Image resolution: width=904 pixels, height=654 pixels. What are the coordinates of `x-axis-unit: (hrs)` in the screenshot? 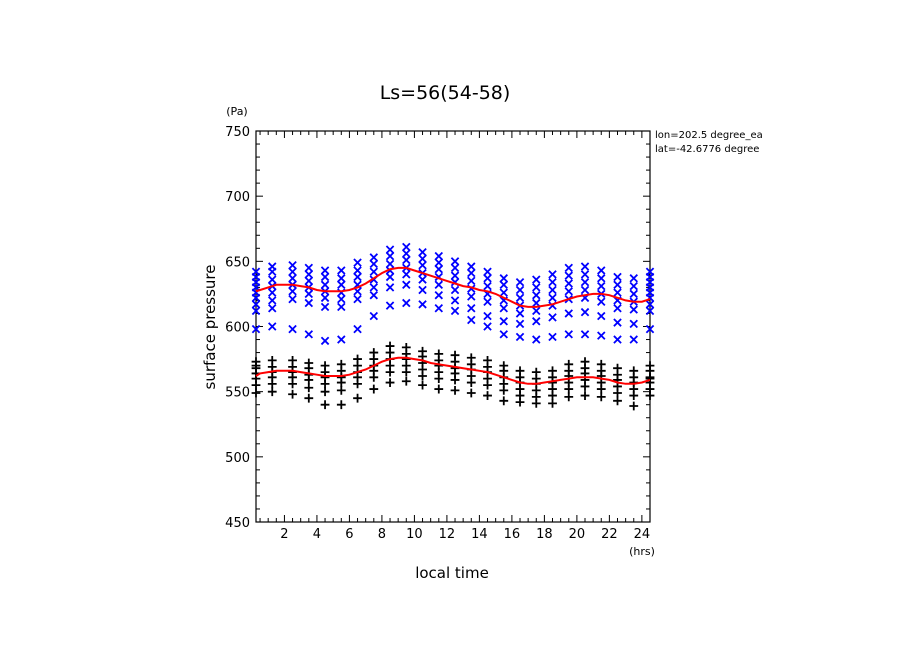 It's located at (642, 551).